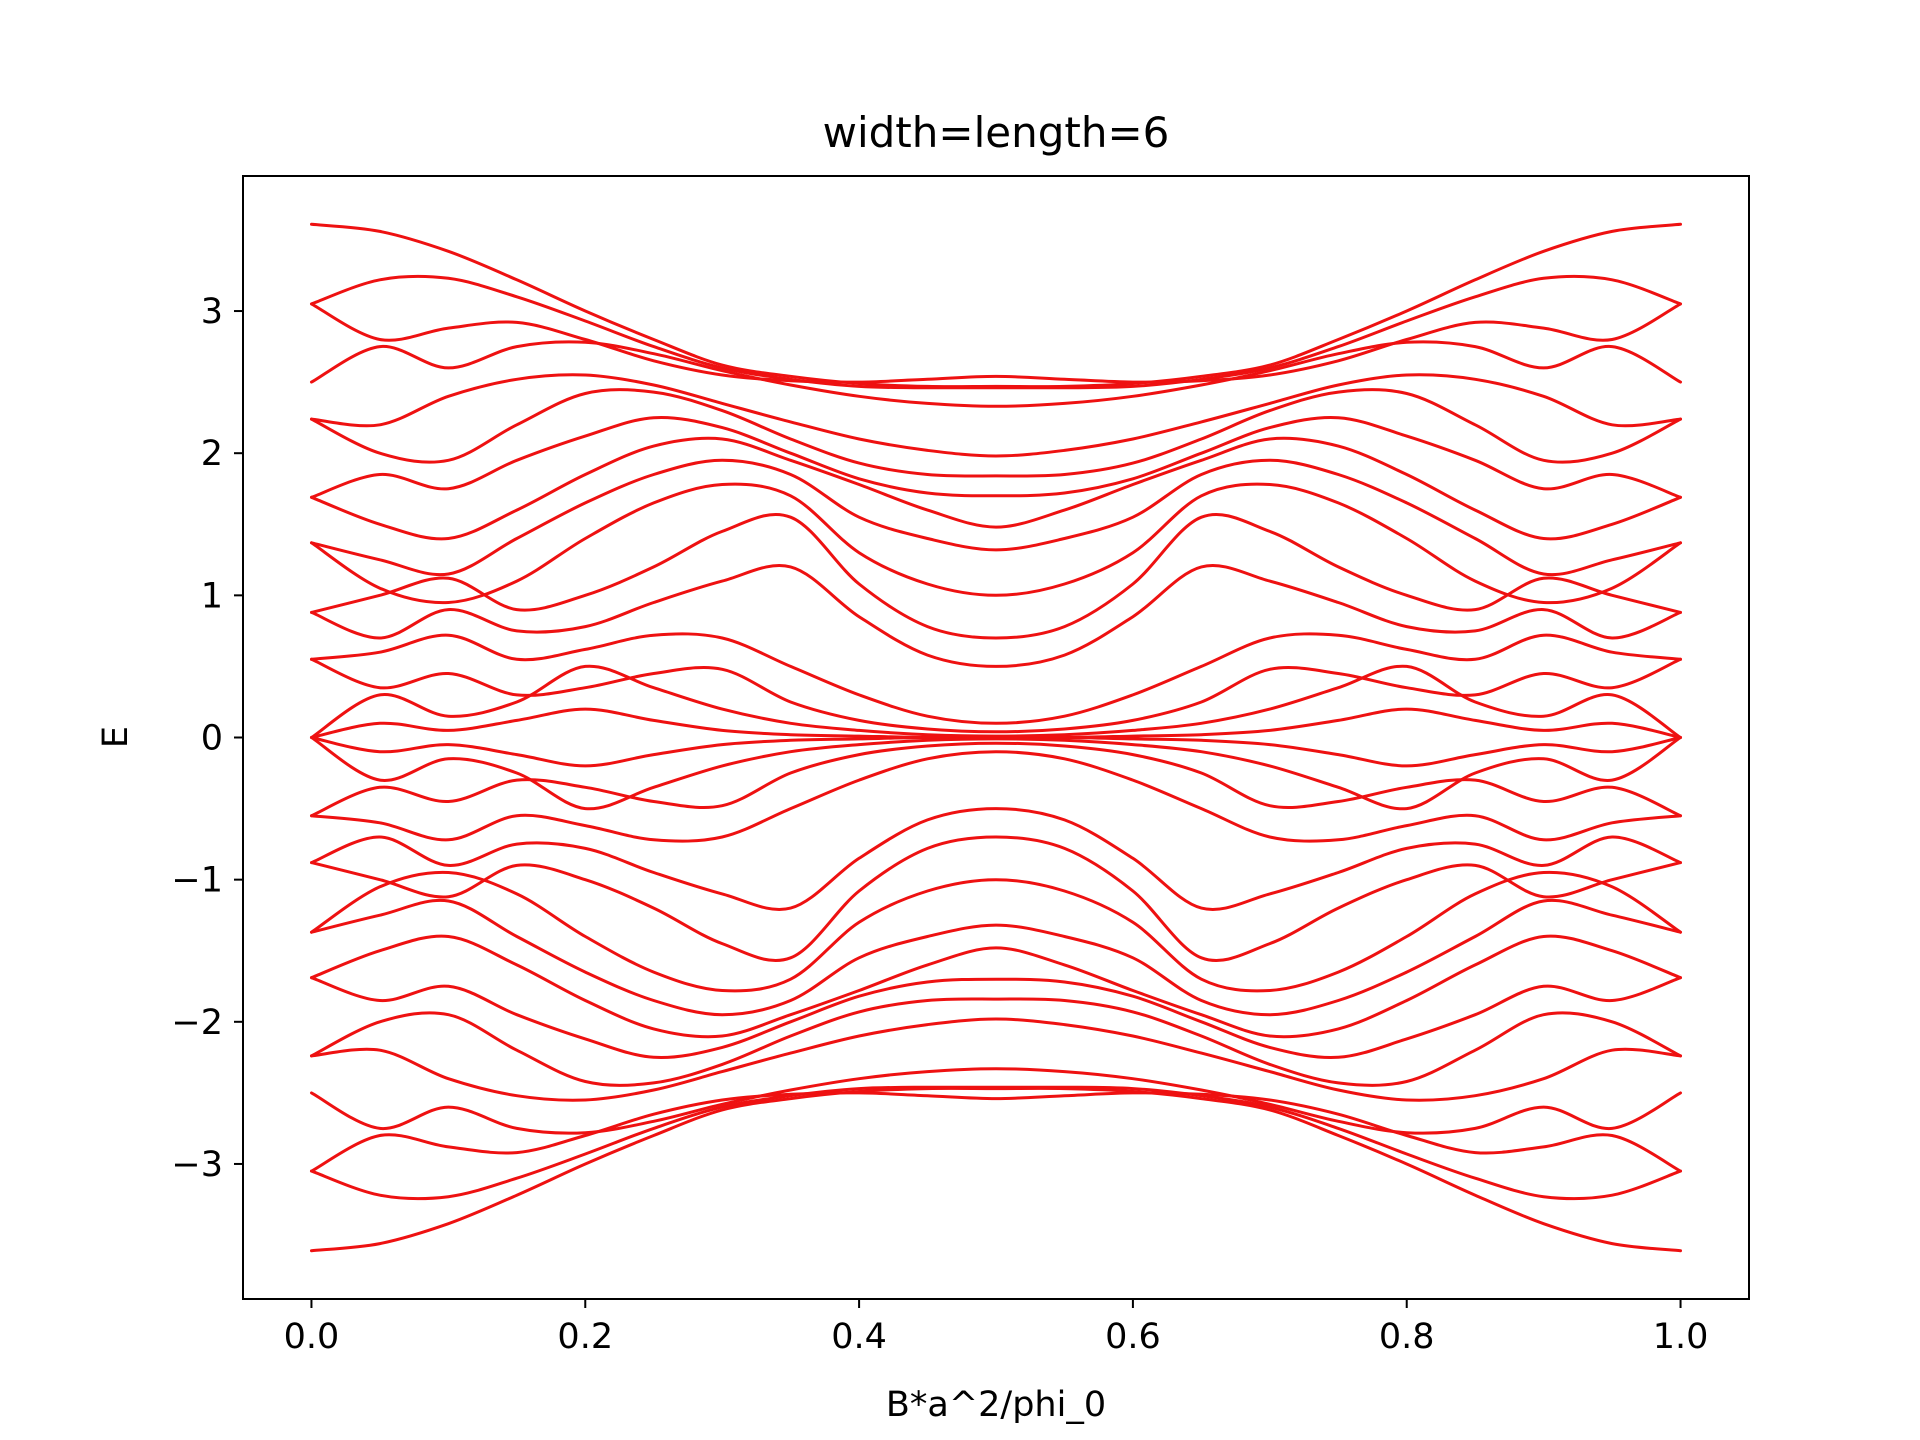 The height and width of the screenshot is (1440, 1920). What do you see at coordinates (212, 596) in the screenshot?
I see `y-tick-label: 1` at bounding box center [212, 596].